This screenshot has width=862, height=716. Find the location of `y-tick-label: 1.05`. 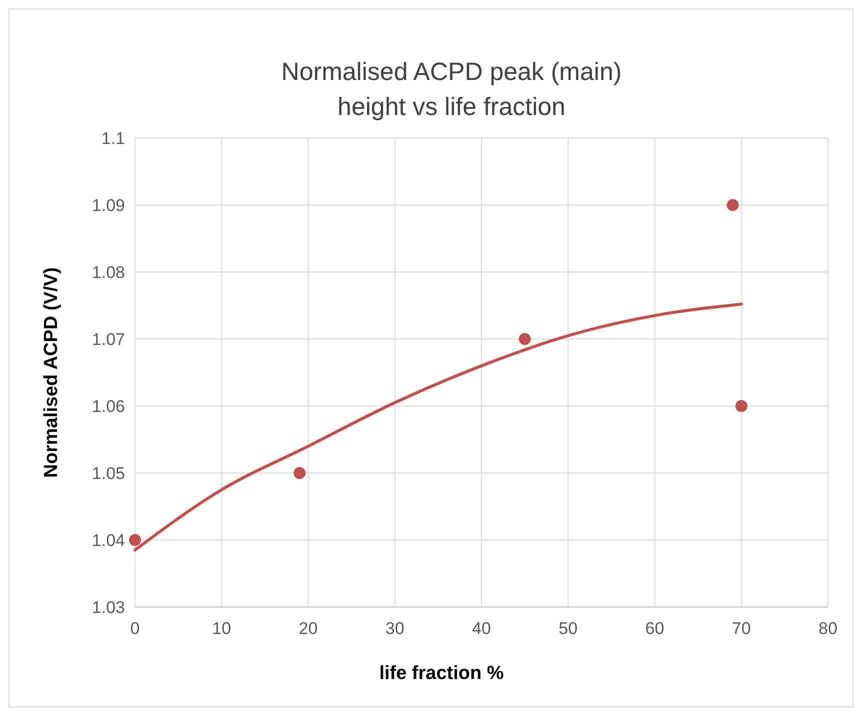

y-tick-label: 1.05 is located at coordinates (108, 473).